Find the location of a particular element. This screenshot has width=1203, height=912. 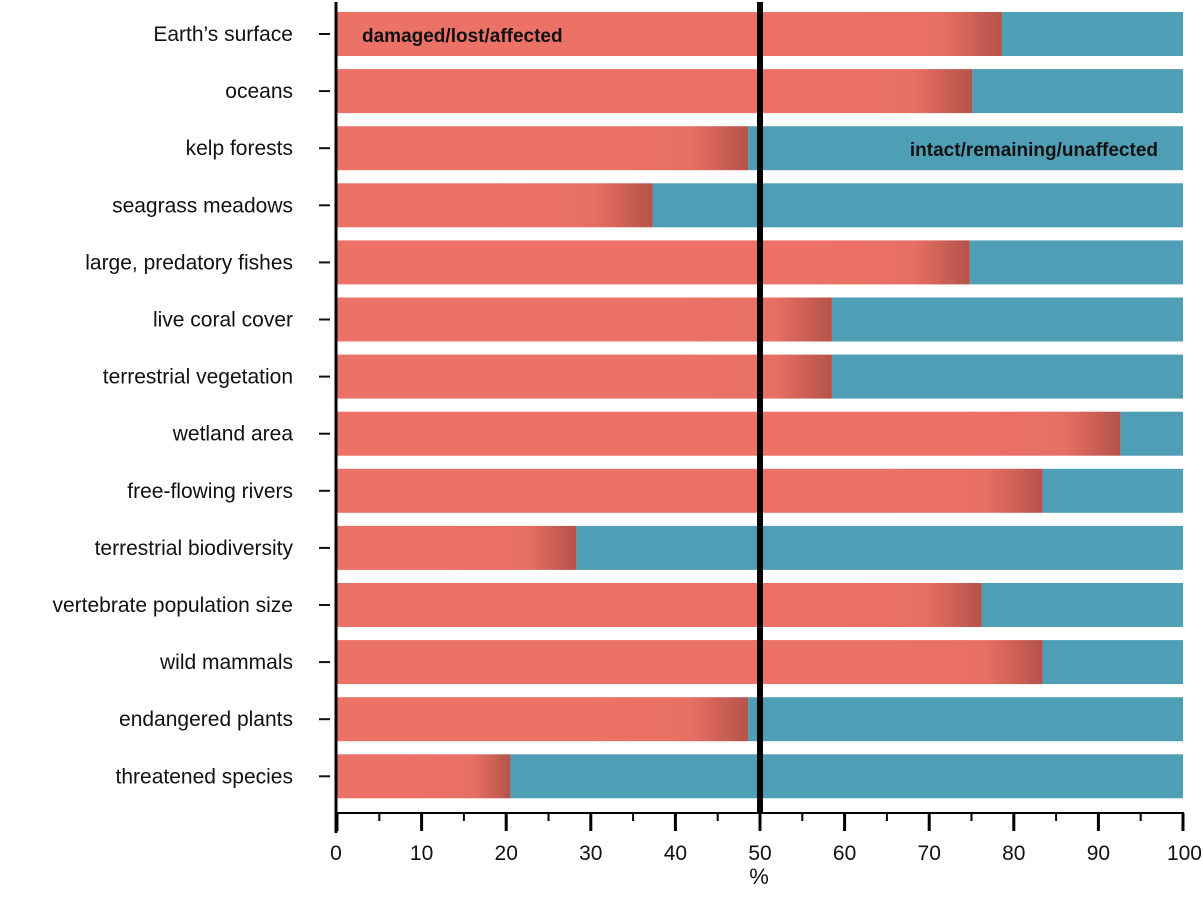

bar-intact-wild-mammals is located at coordinates (1112, 662).